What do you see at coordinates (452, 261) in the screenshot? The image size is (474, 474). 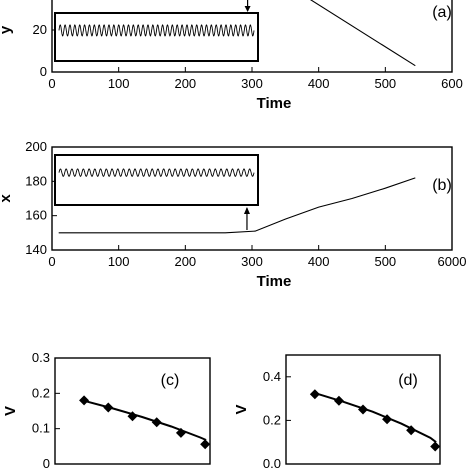 I see `x-tick-label: 6000` at bounding box center [452, 261].